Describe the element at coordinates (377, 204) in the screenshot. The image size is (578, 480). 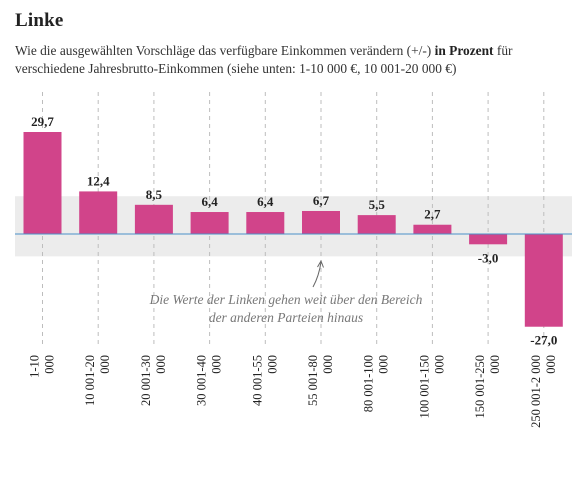
I see `bar-value-label: 5,5` at that location.